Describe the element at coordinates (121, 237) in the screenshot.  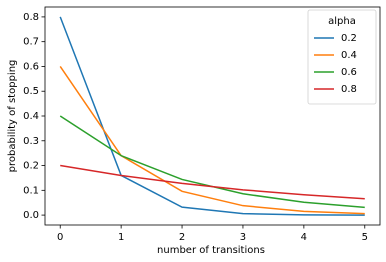
I see `x-tick-label: 1` at that location.